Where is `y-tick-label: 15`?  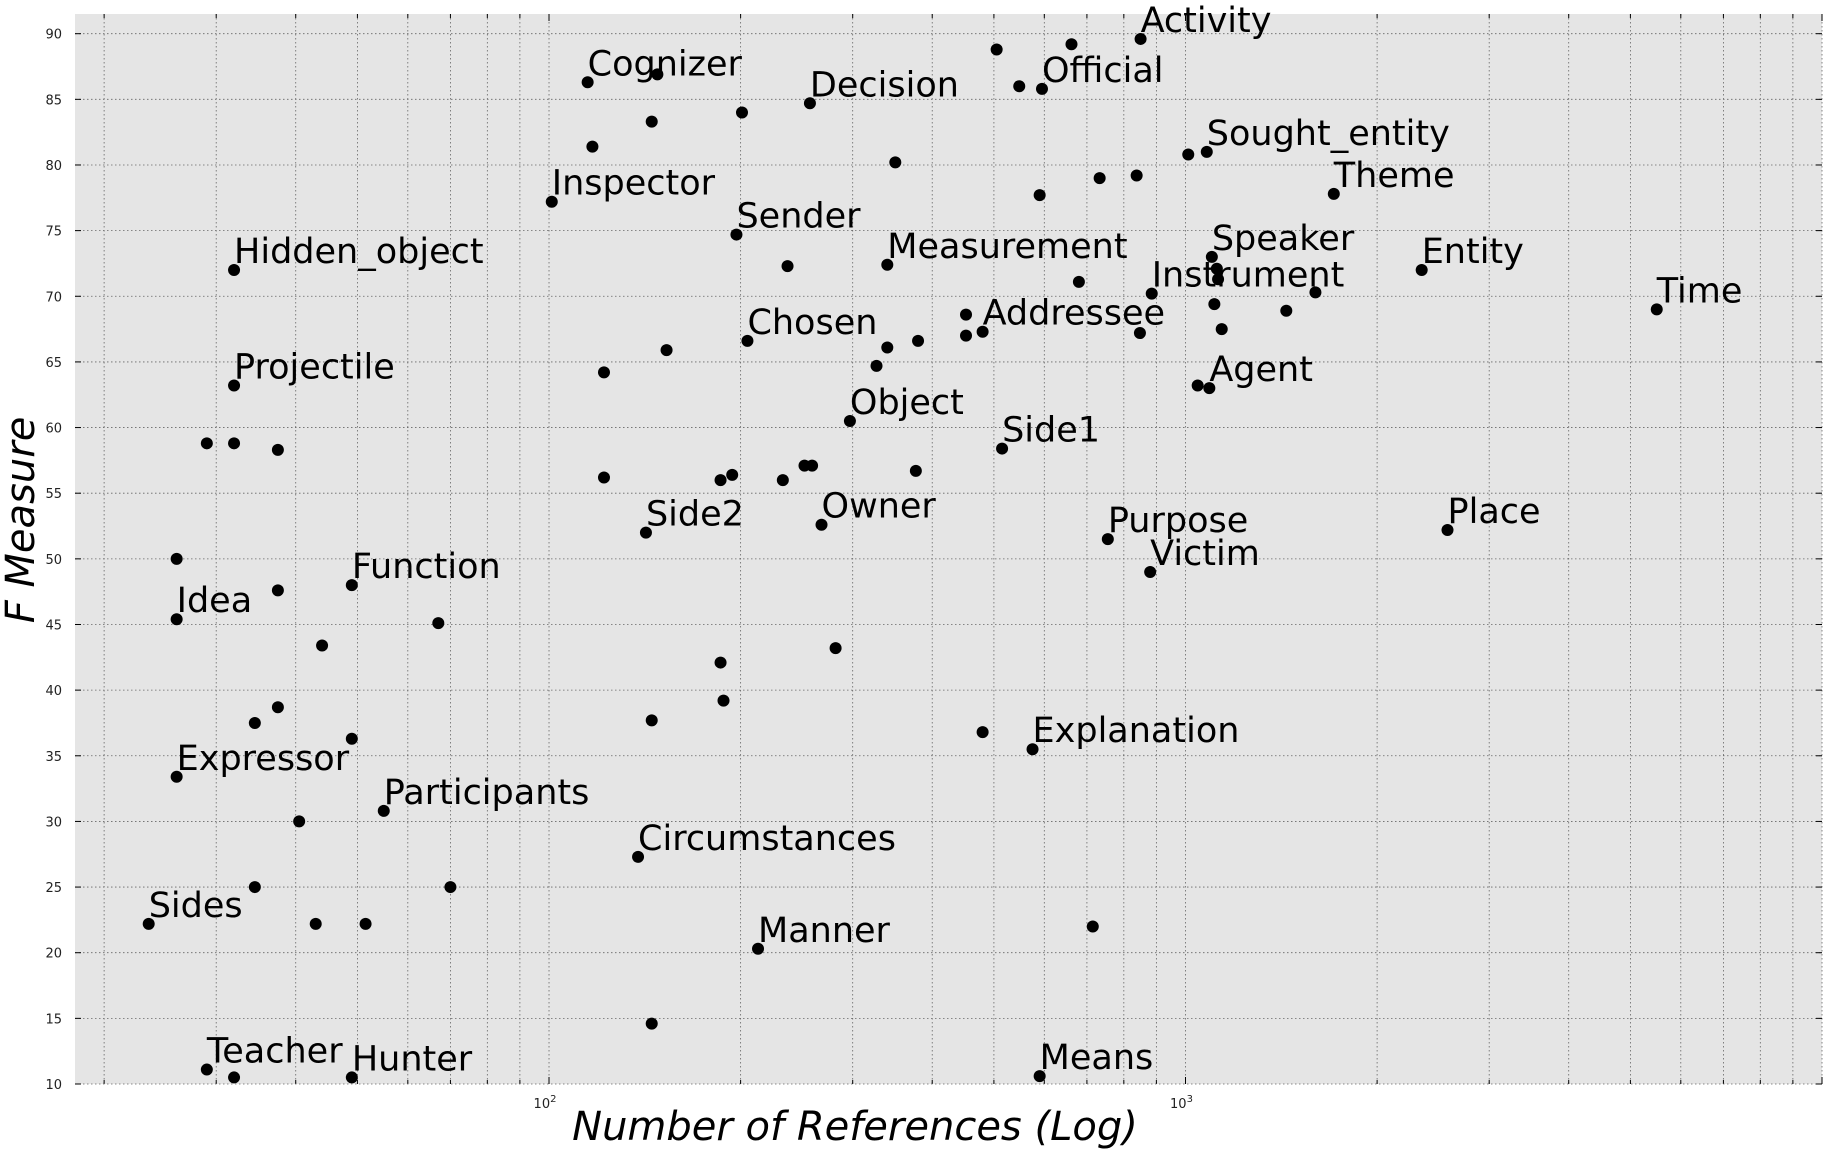 y-tick-label: 15 is located at coordinates (53, 1019).